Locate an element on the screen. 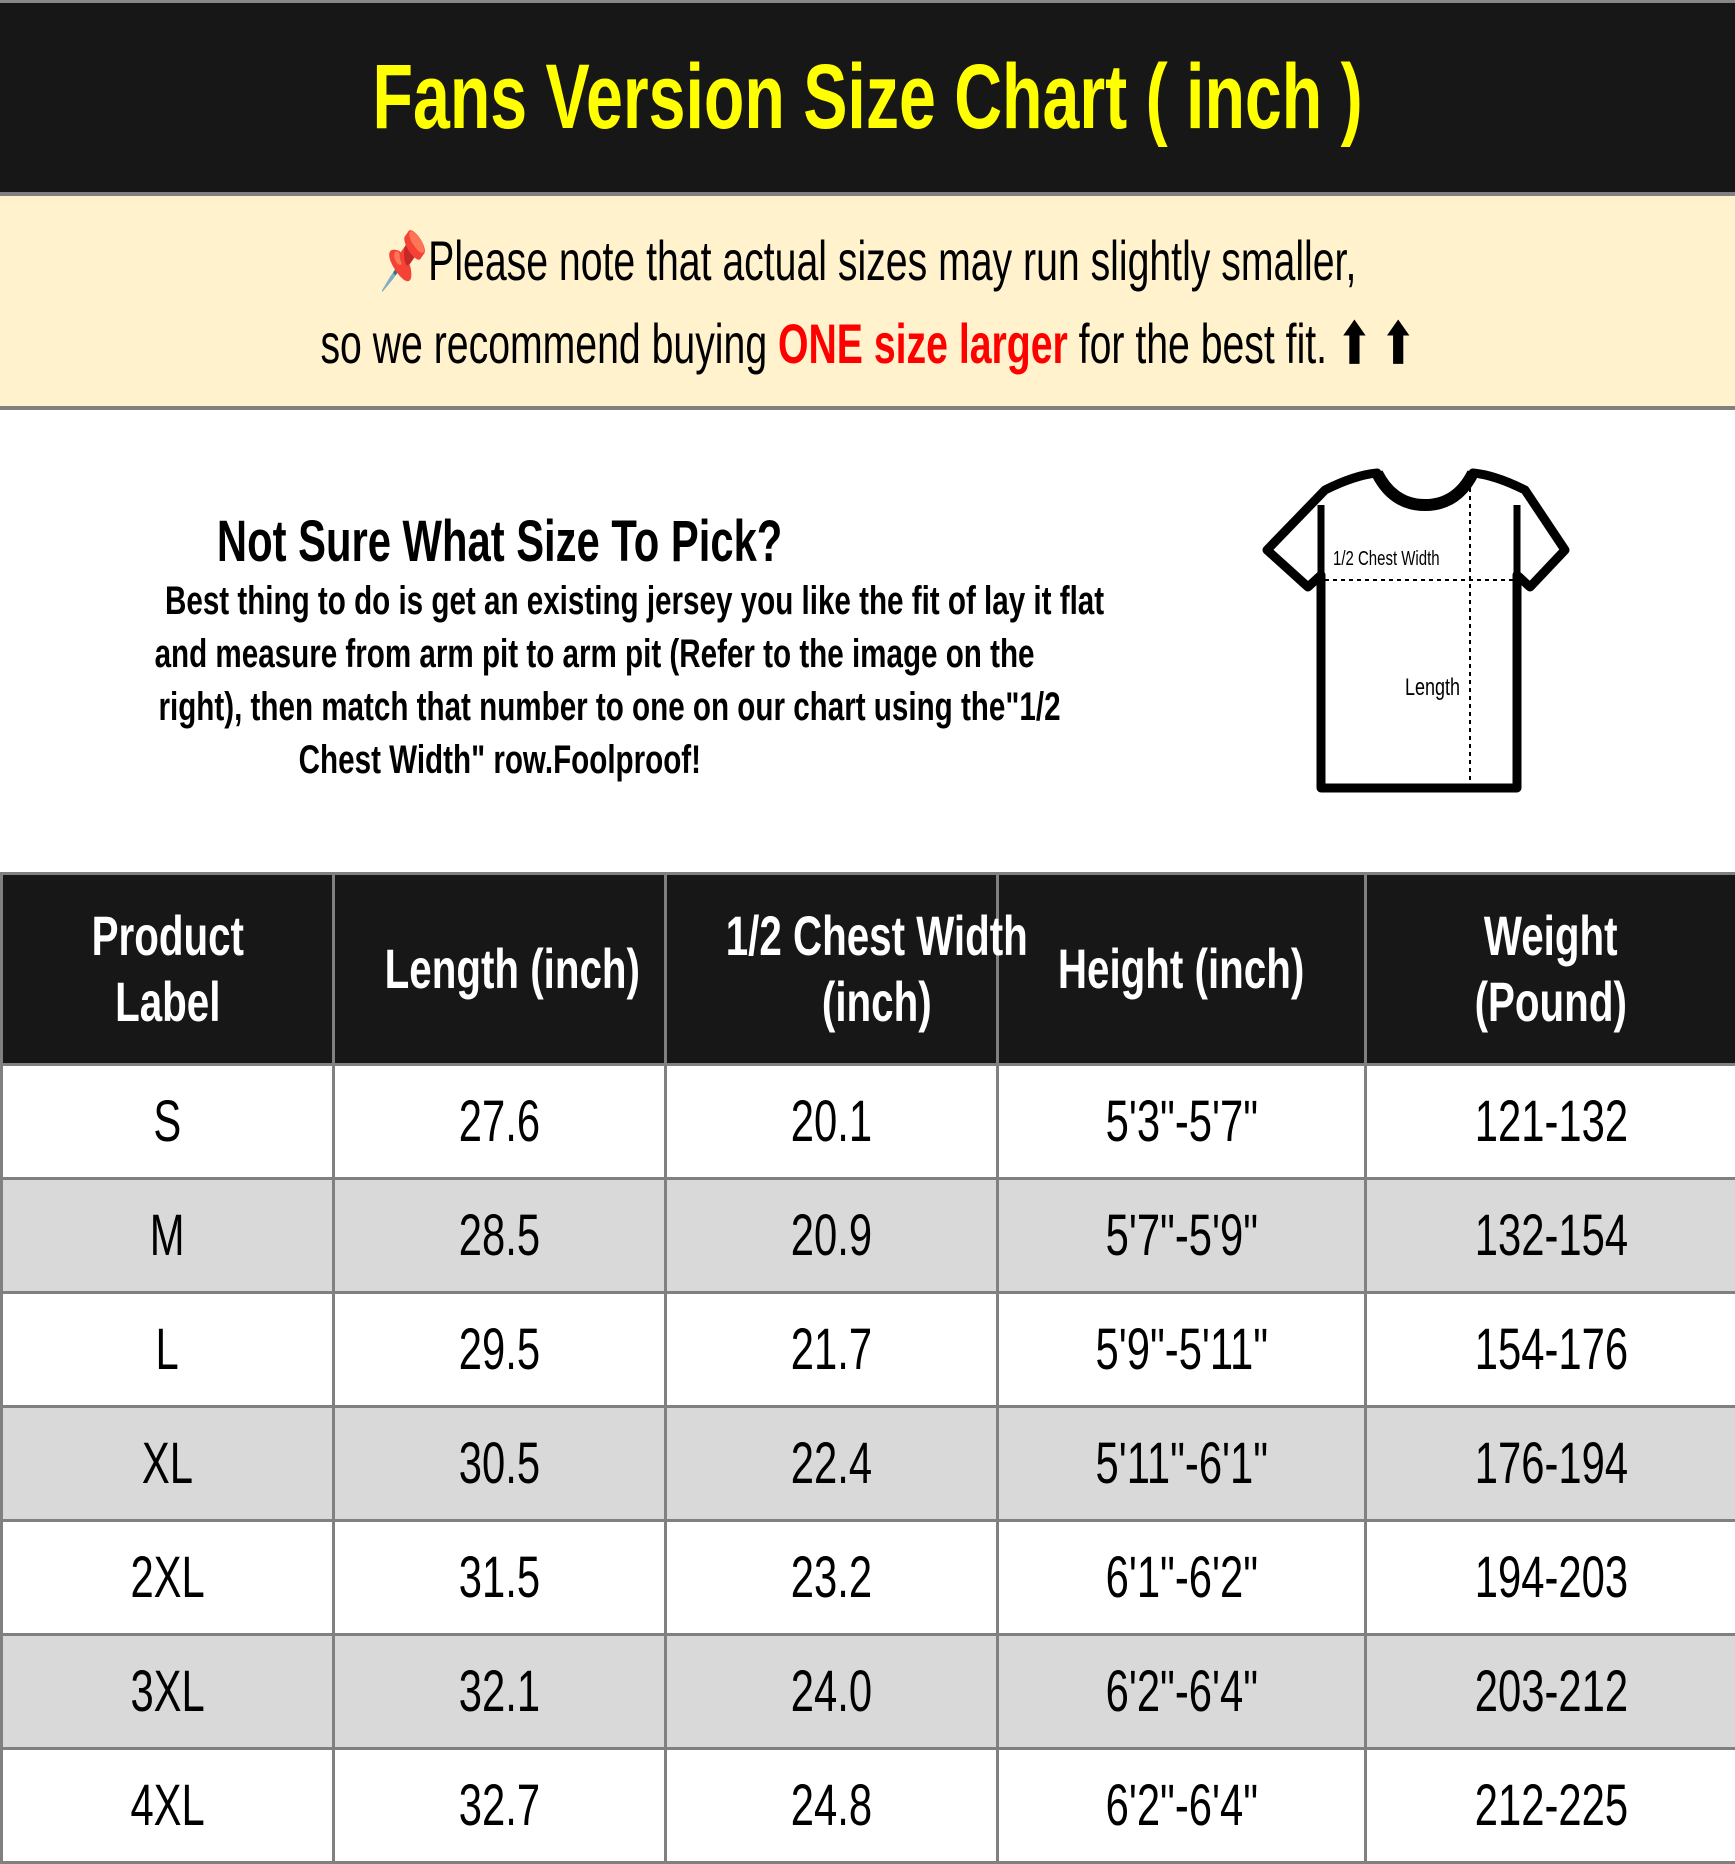 The image size is (1735, 1864). weight-cell: 212-225 is located at coordinates (1549, 1805).